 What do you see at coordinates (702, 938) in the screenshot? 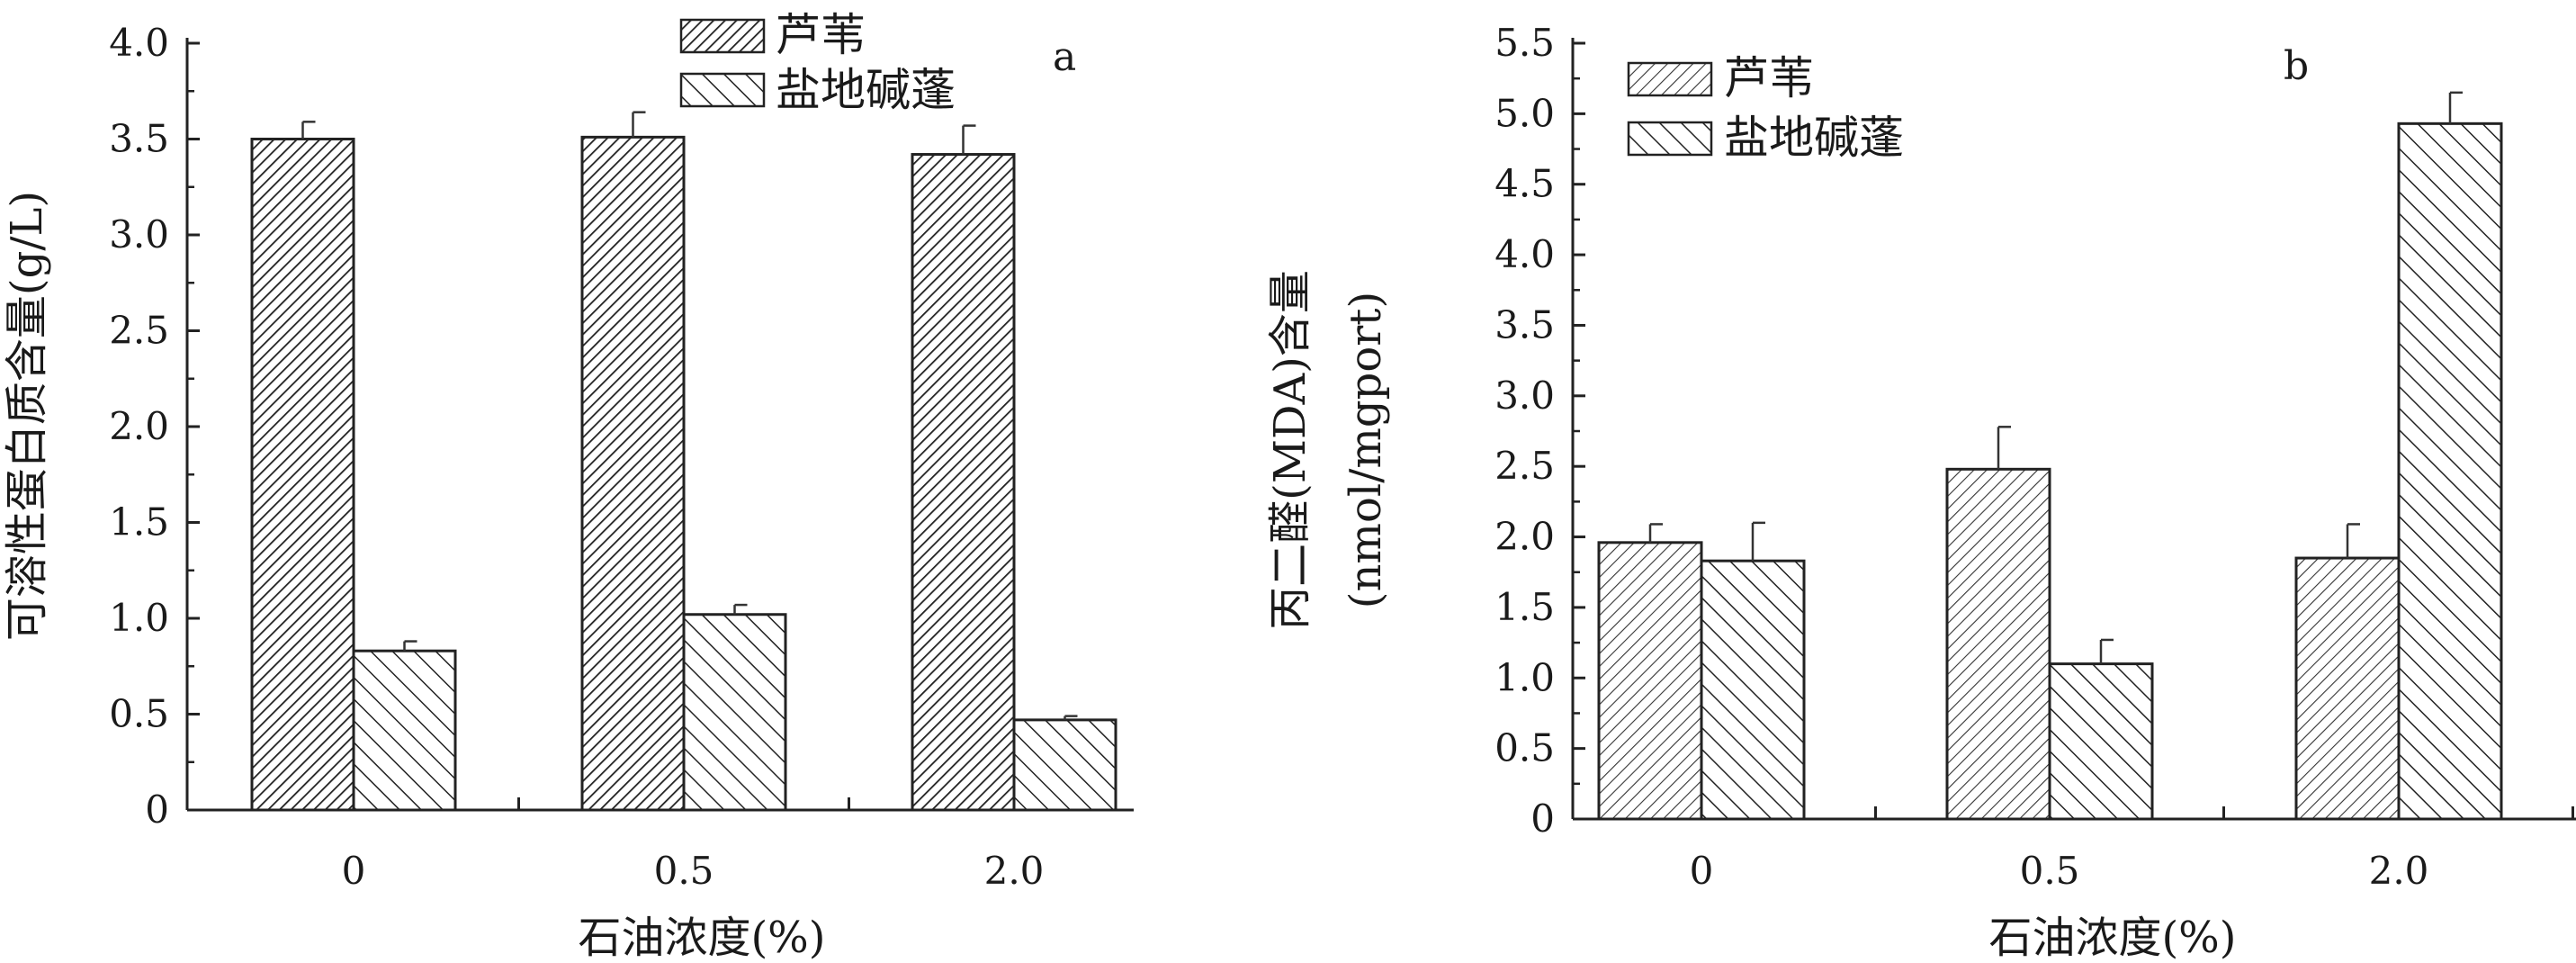
I see `panel-a-x-axis-title: 石油浓度(%)` at bounding box center [702, 938].